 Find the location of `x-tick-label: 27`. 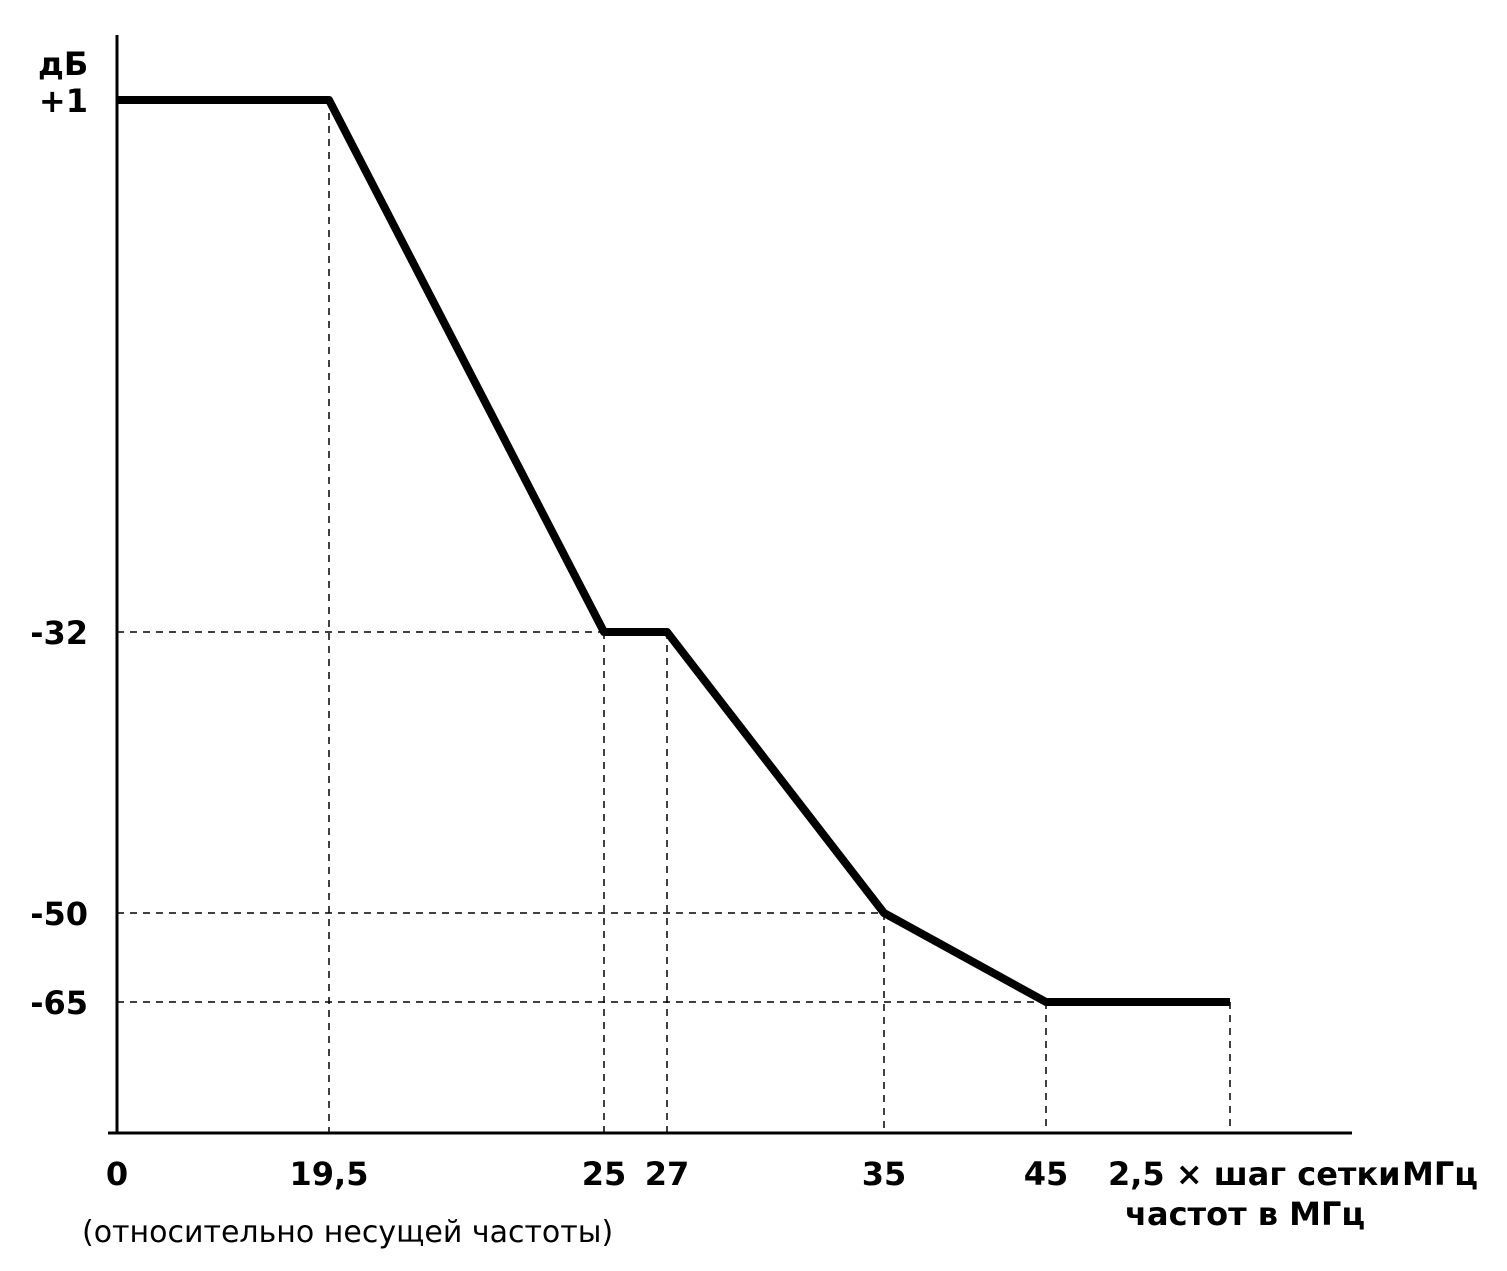

x-tick-label: 27 is located at coordinates (667, 1174).